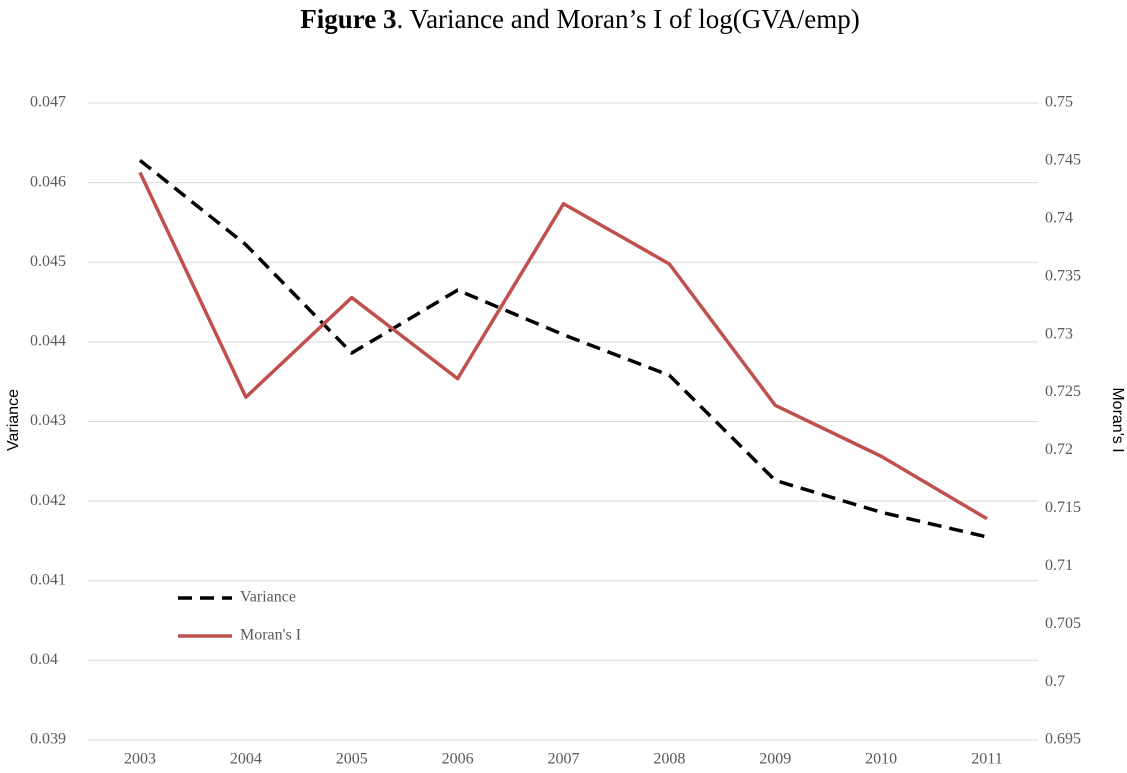  I want to click on y-tick-label: 0.041, so click(48, 579).